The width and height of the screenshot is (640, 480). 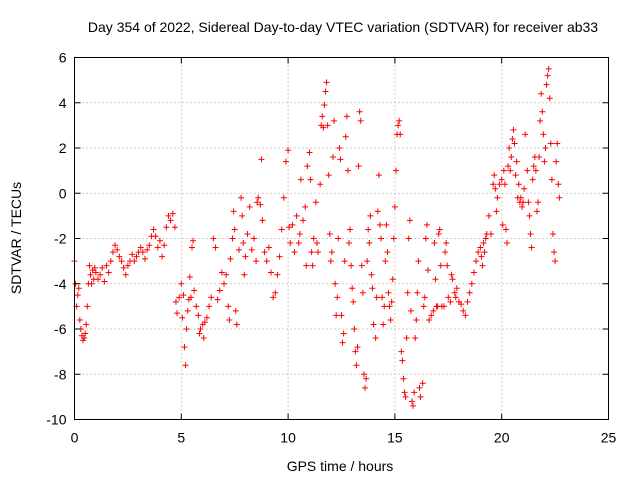 I want to click on y-tick-label: 2, so click(x=63, y=148).